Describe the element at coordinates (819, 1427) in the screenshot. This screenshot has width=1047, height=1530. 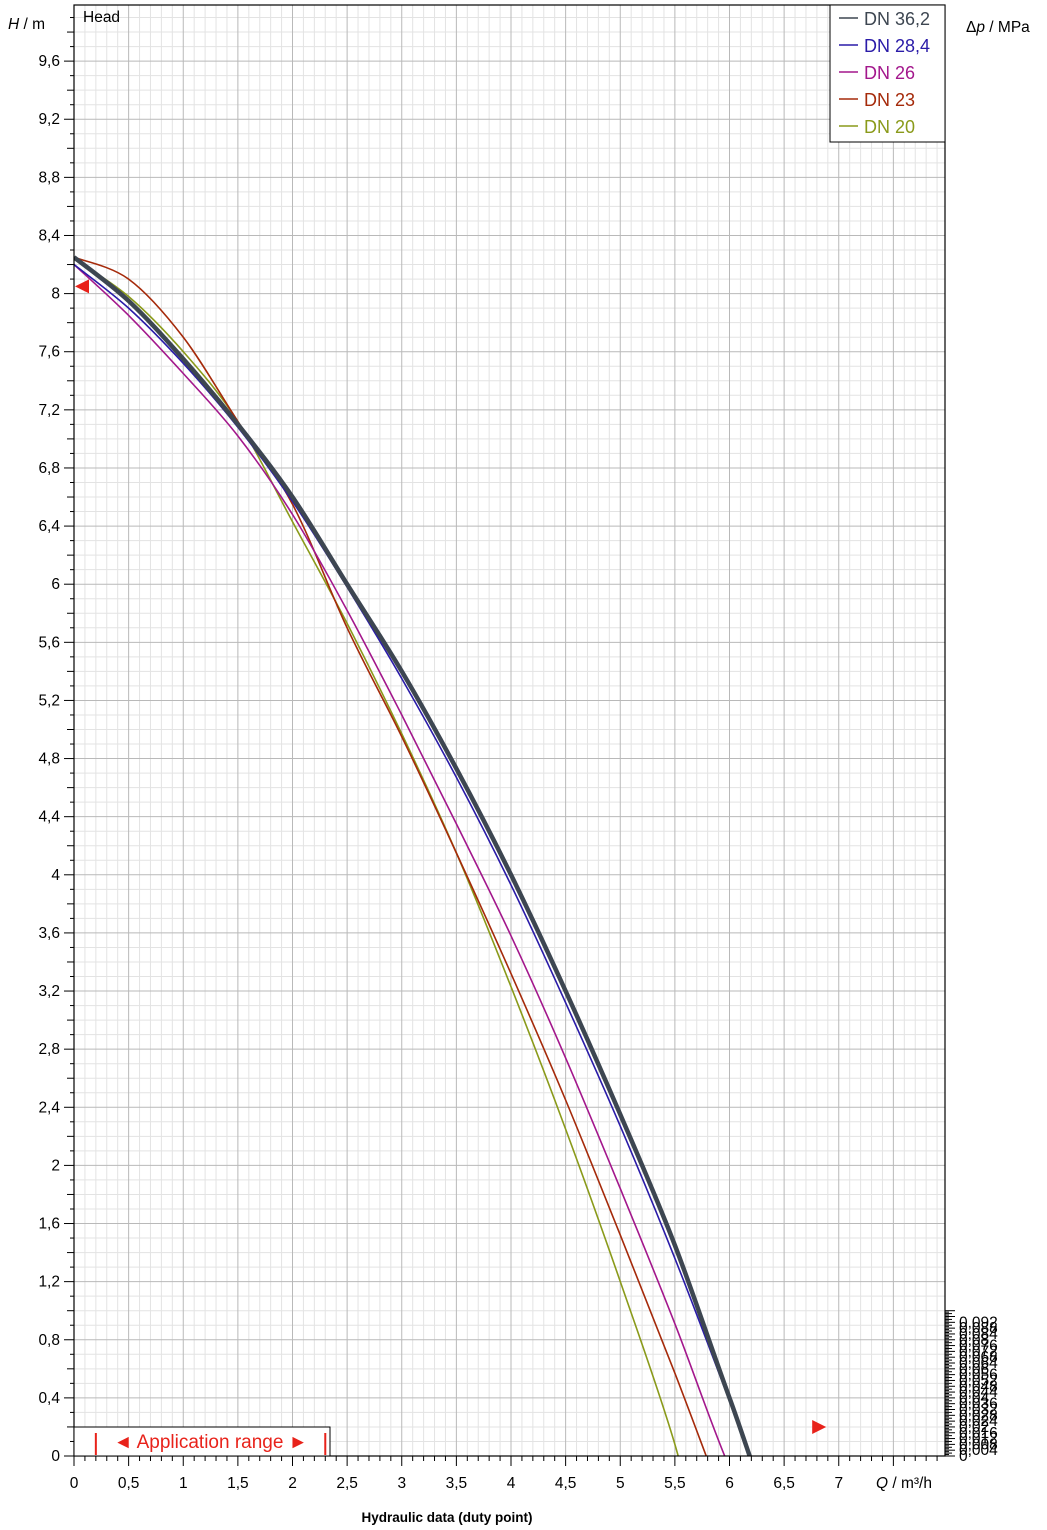
I see `duty-marker-flow` at that location.